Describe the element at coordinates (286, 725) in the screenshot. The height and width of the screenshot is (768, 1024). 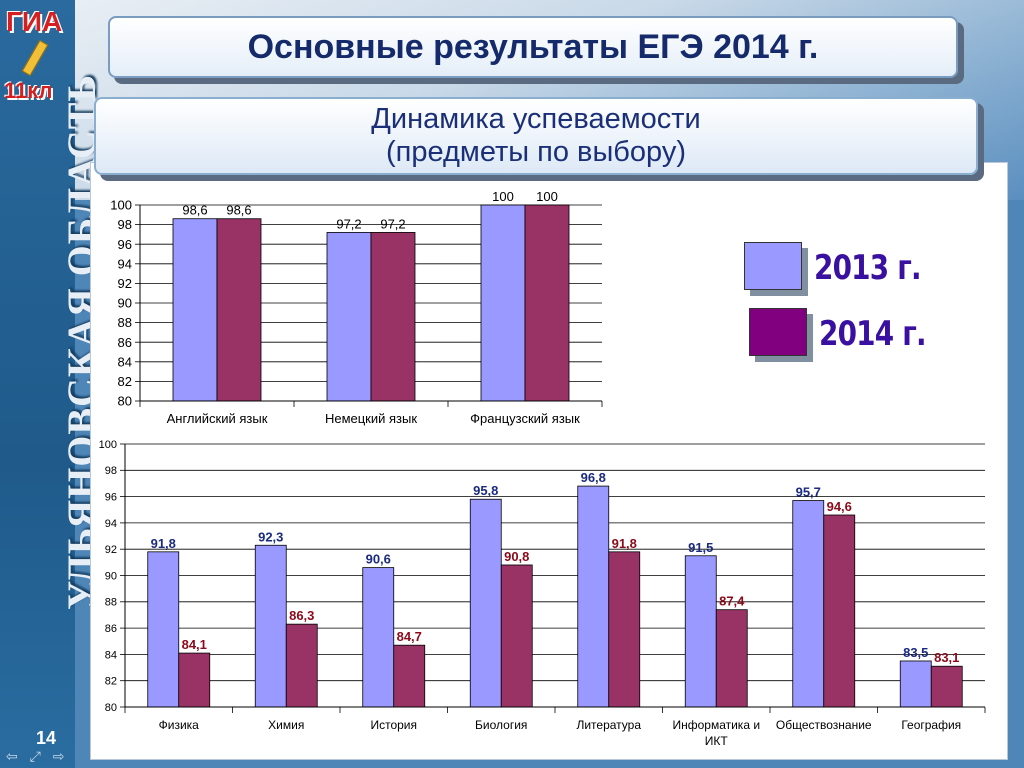
I see `category-label: Химия` at that location.